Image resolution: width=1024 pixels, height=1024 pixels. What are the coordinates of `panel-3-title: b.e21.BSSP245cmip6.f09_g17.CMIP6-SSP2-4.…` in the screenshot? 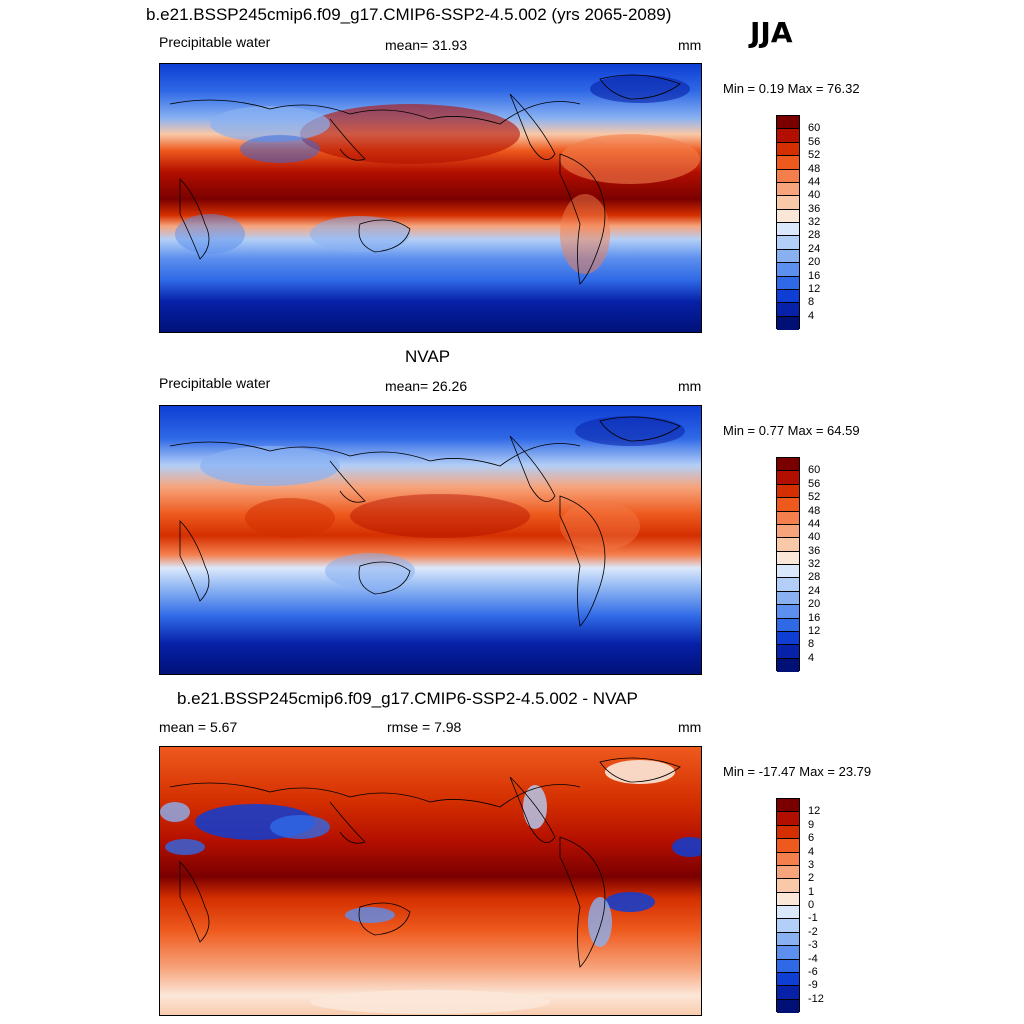 It's located at (407, 698).